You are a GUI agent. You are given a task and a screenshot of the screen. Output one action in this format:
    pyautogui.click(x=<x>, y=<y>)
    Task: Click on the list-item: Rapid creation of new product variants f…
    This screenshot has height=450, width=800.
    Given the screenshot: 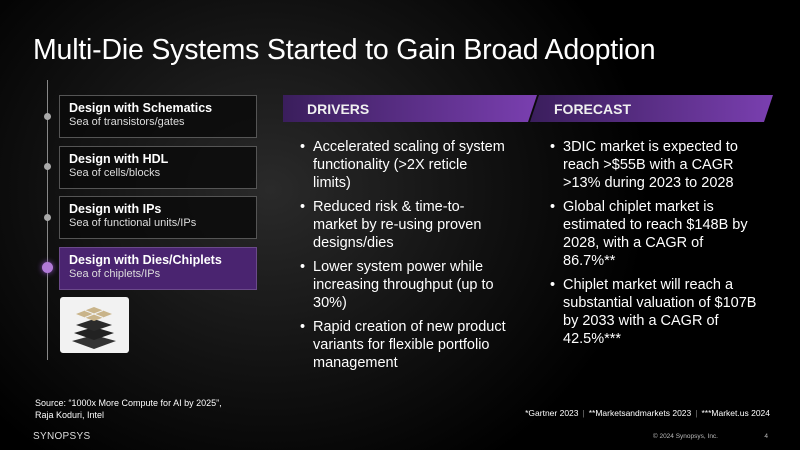 What is the action you would take?
    pyautogui.click(x=403, y=345)
    